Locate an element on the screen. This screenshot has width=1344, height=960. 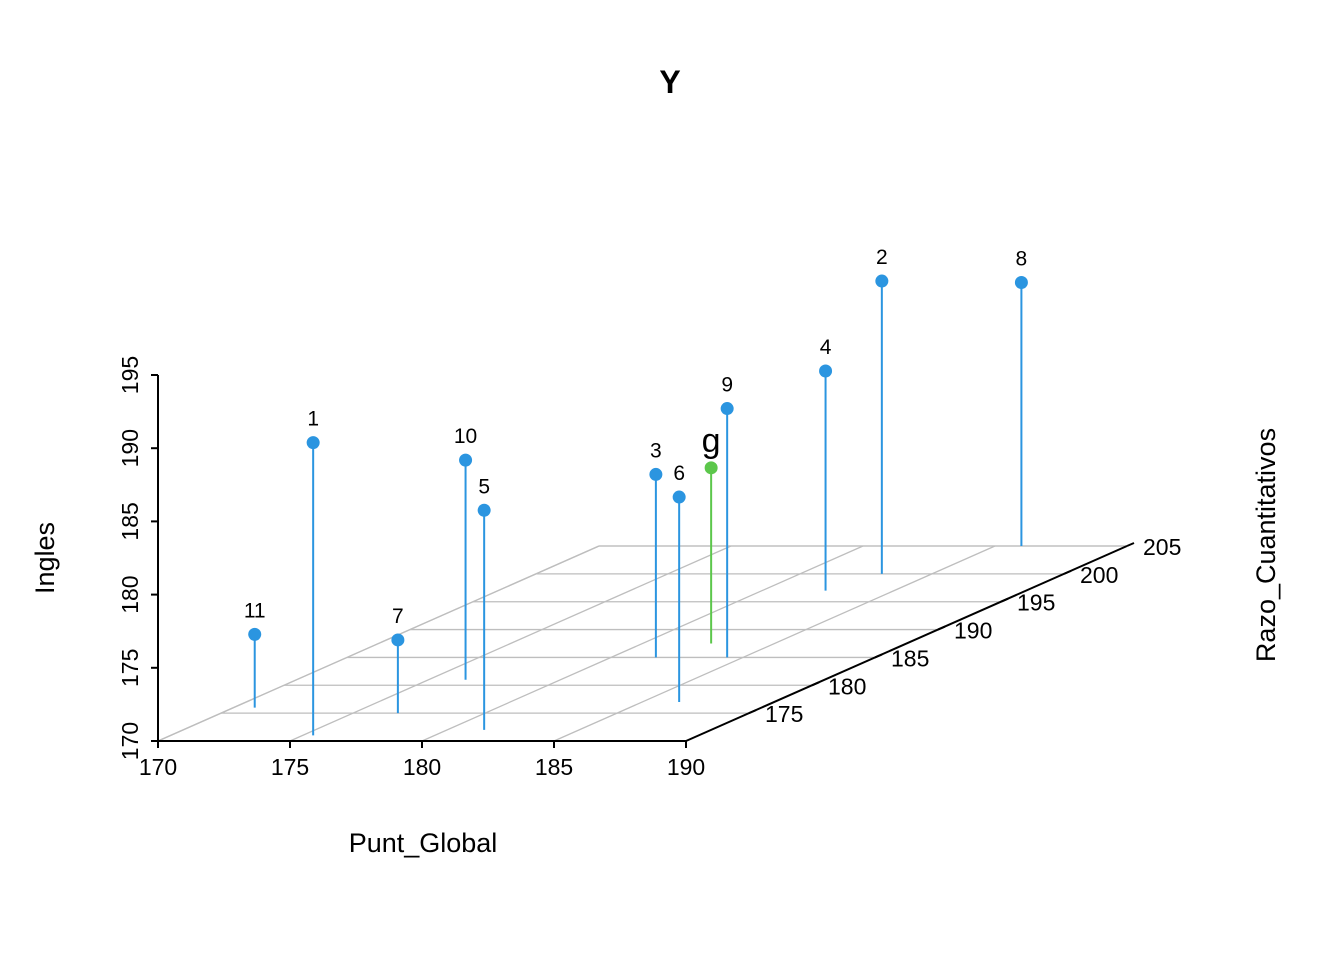
point-label: 11 is located at coordinates (255, 610).